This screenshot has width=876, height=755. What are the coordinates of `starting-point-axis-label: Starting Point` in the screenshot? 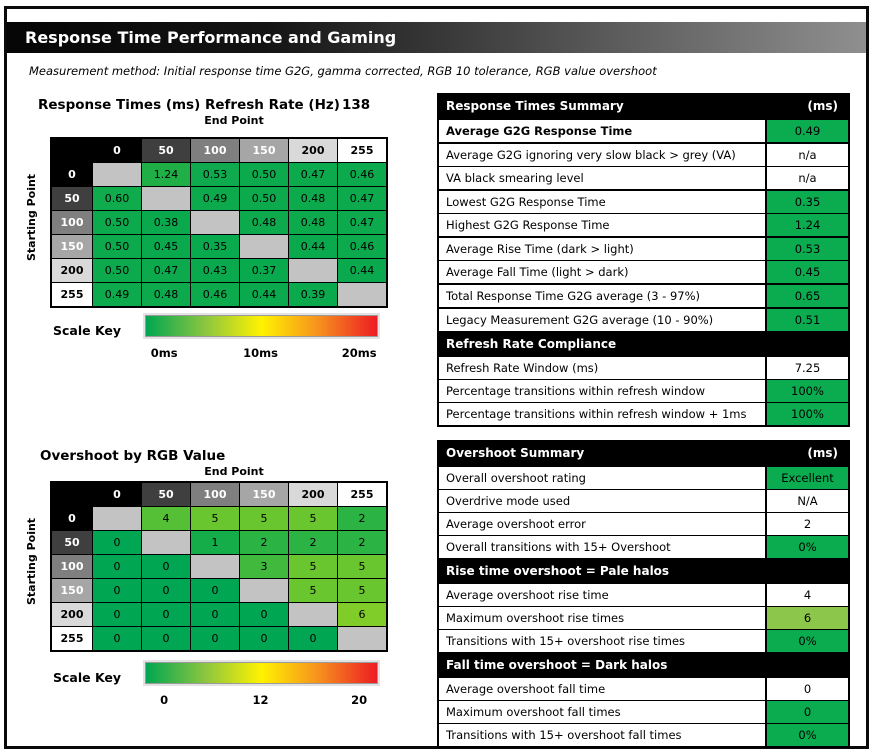 It's located at (31, 561).